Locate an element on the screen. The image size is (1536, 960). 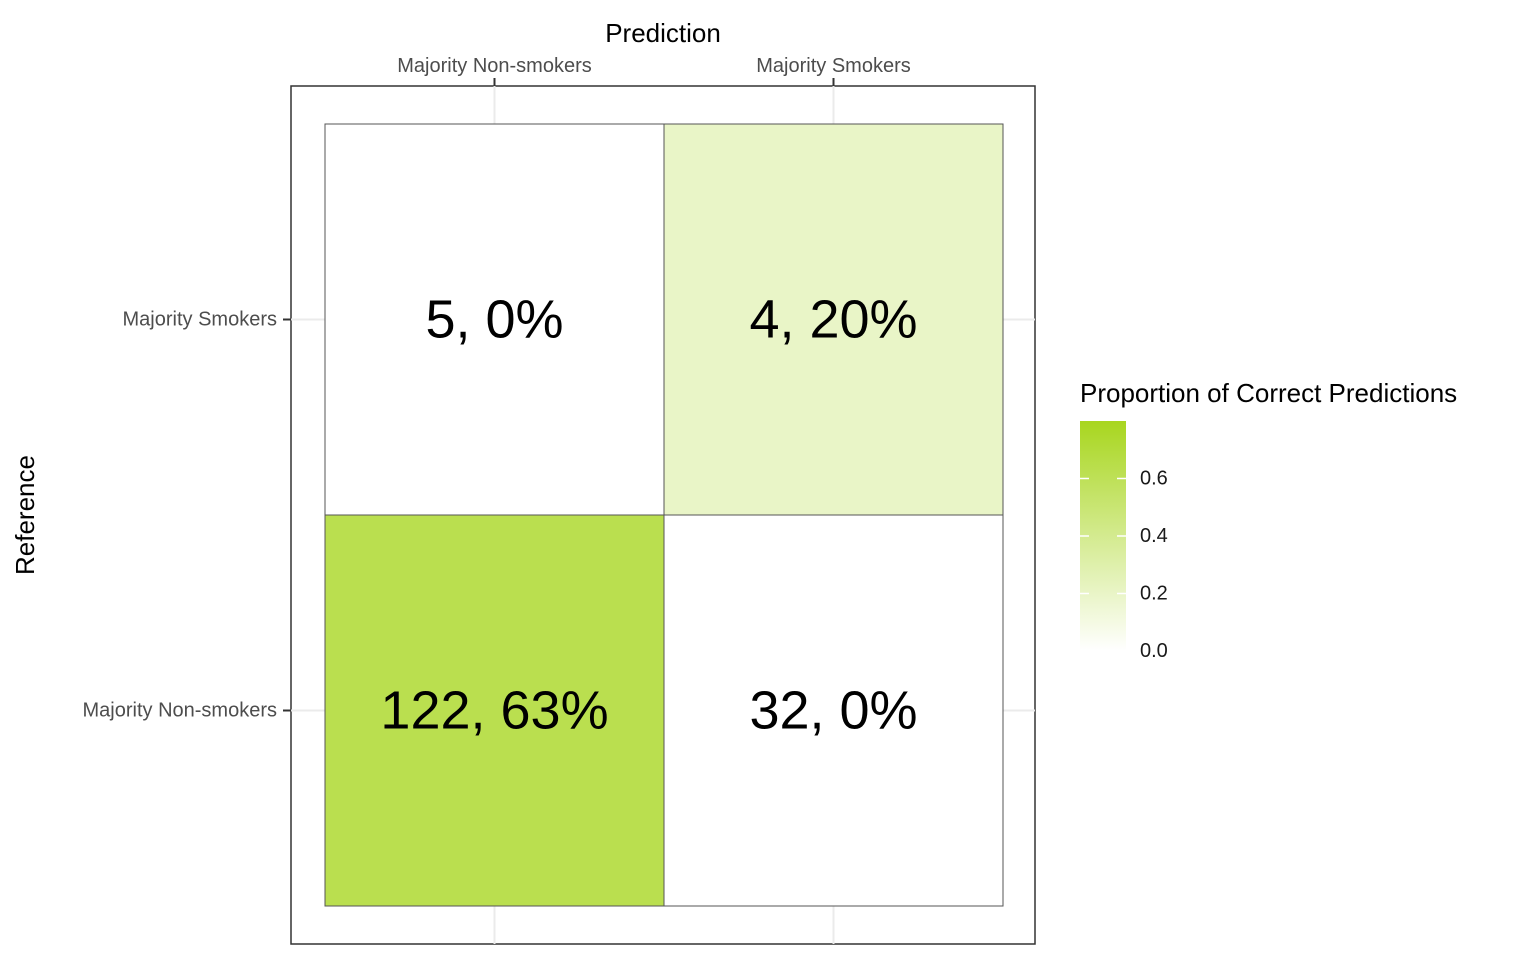
legend-tick-label: 0.6 is located at coordinates (1154, 479).